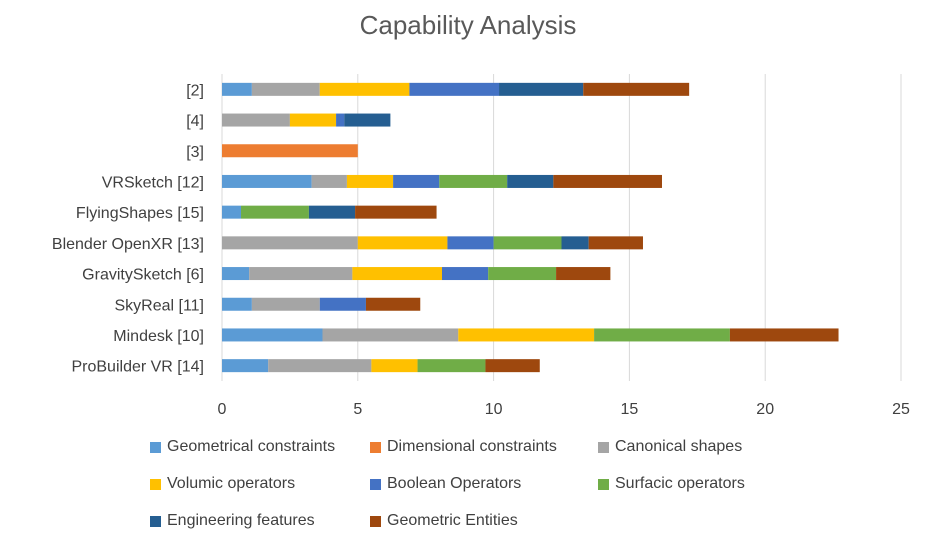 This screenshot has width=936, height=546. What do you see at coordinates (137, 367) in the screenshot?
I see `y-tick-label: ProBuilder VR [14]` at bounding box center [137, 367].